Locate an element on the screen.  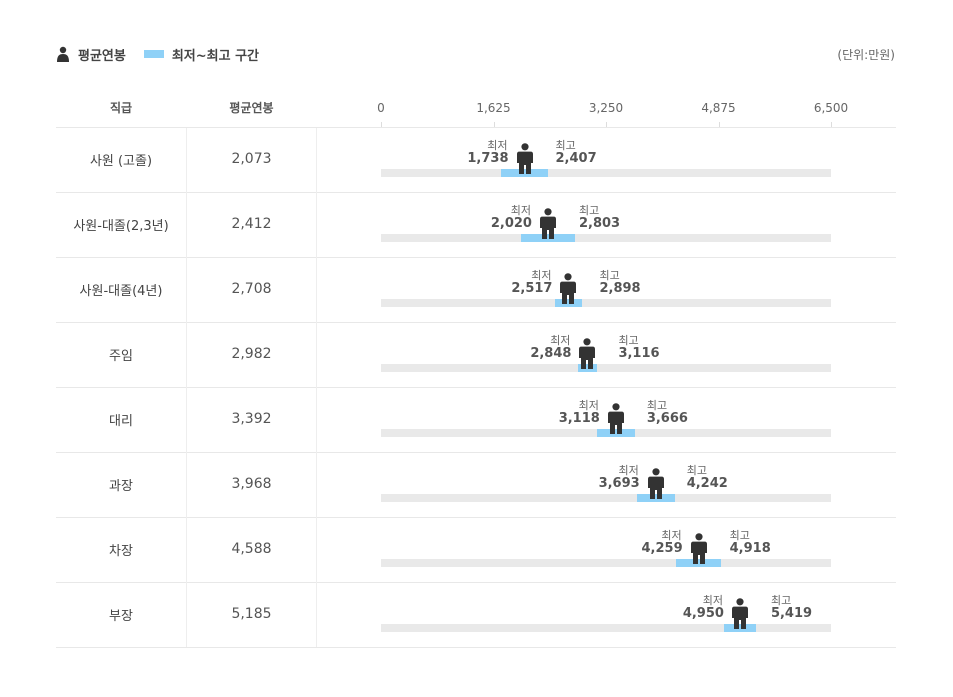
min-value: 2,020 is located at coordinates (511, 223).